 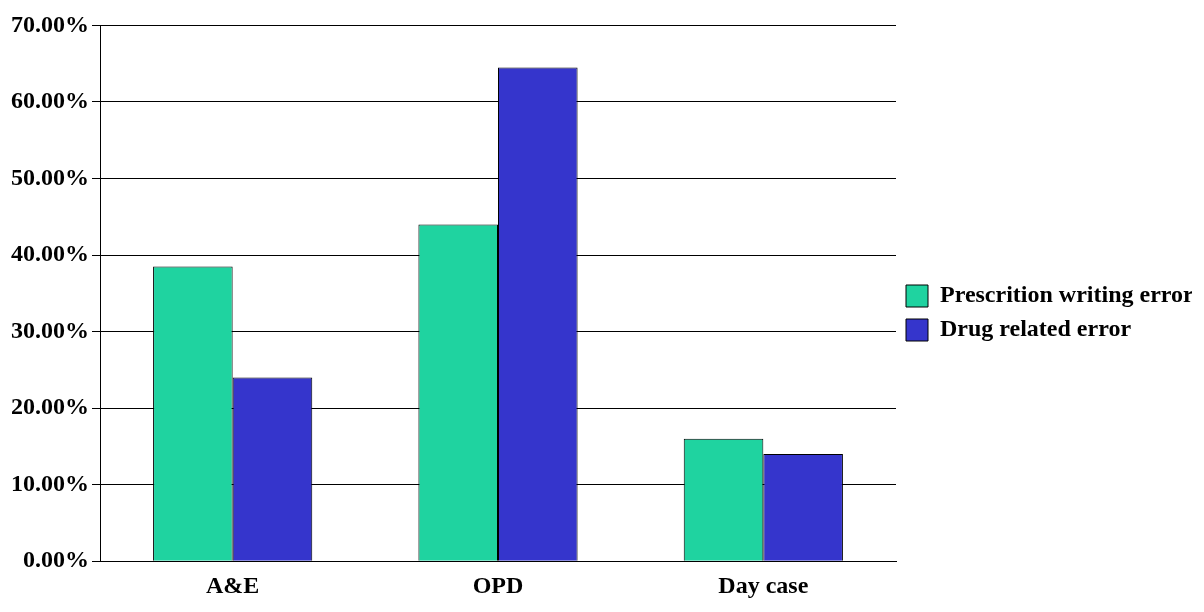 I want to click on y-tick-label: 30.00%, so click(x=50, y=329).